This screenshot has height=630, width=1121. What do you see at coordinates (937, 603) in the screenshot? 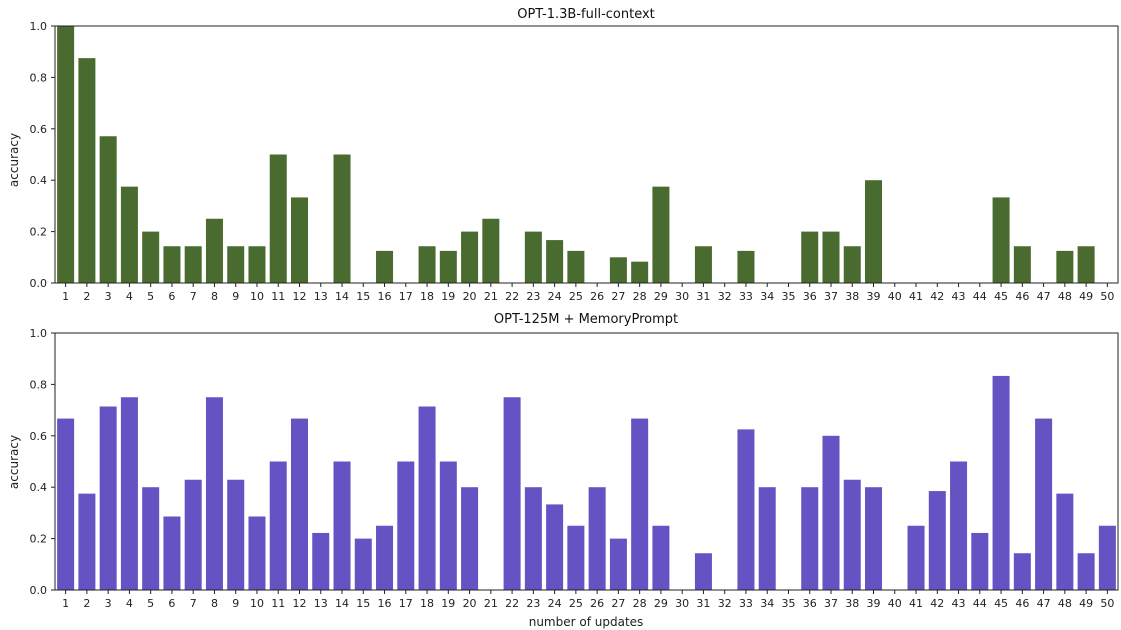
I see `x-tick-label-bottom: 42` at bounding box center [937, 603].